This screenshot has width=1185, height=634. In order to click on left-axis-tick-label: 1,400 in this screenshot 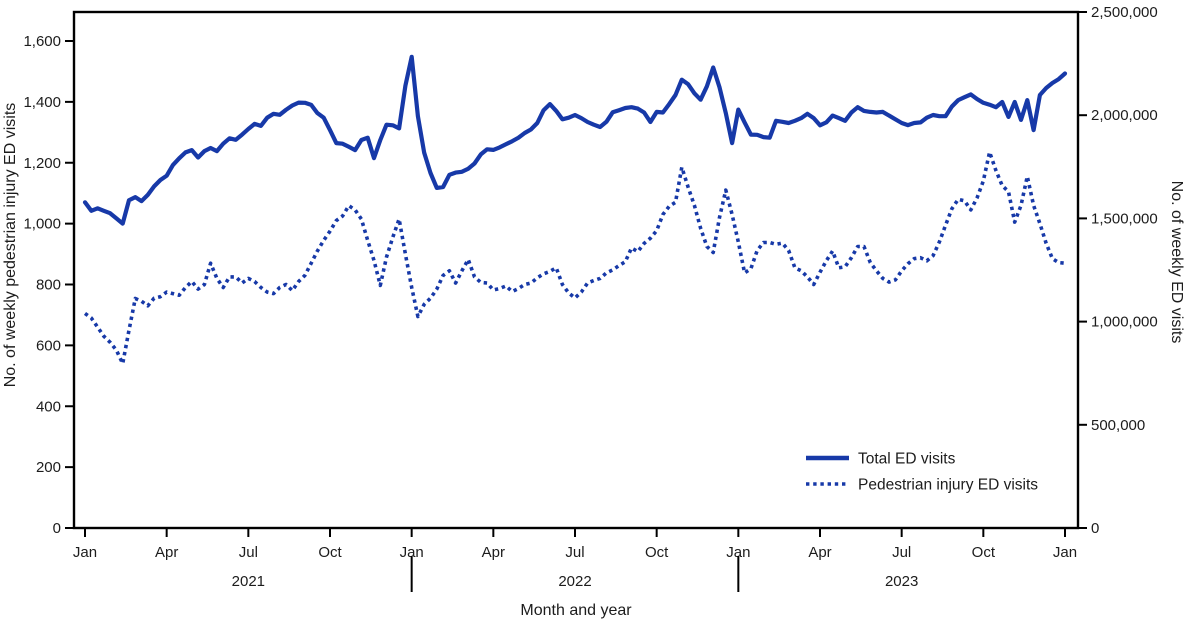, I will do `click(42, 102)`.